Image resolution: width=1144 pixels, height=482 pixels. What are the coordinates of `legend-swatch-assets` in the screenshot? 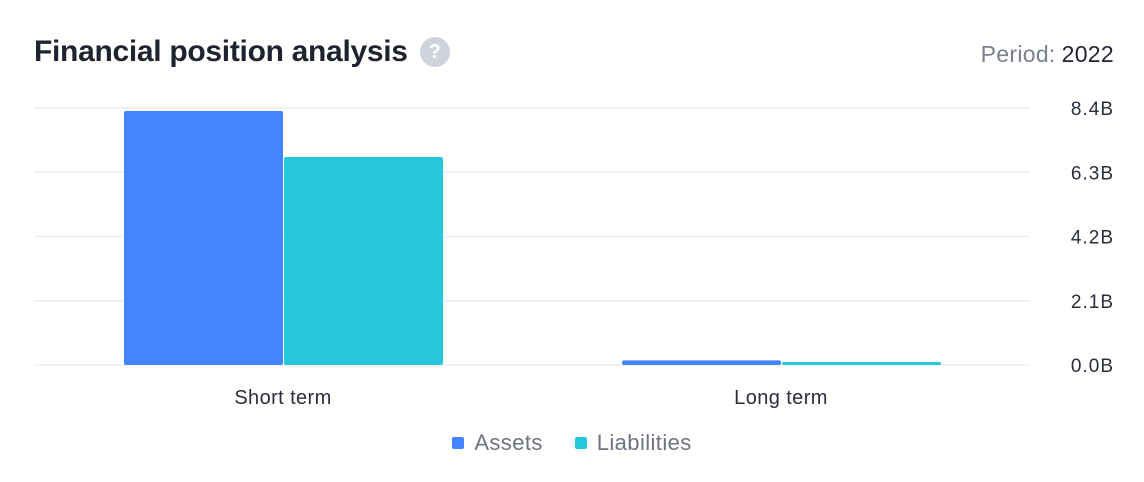 It's located at (458, 443).